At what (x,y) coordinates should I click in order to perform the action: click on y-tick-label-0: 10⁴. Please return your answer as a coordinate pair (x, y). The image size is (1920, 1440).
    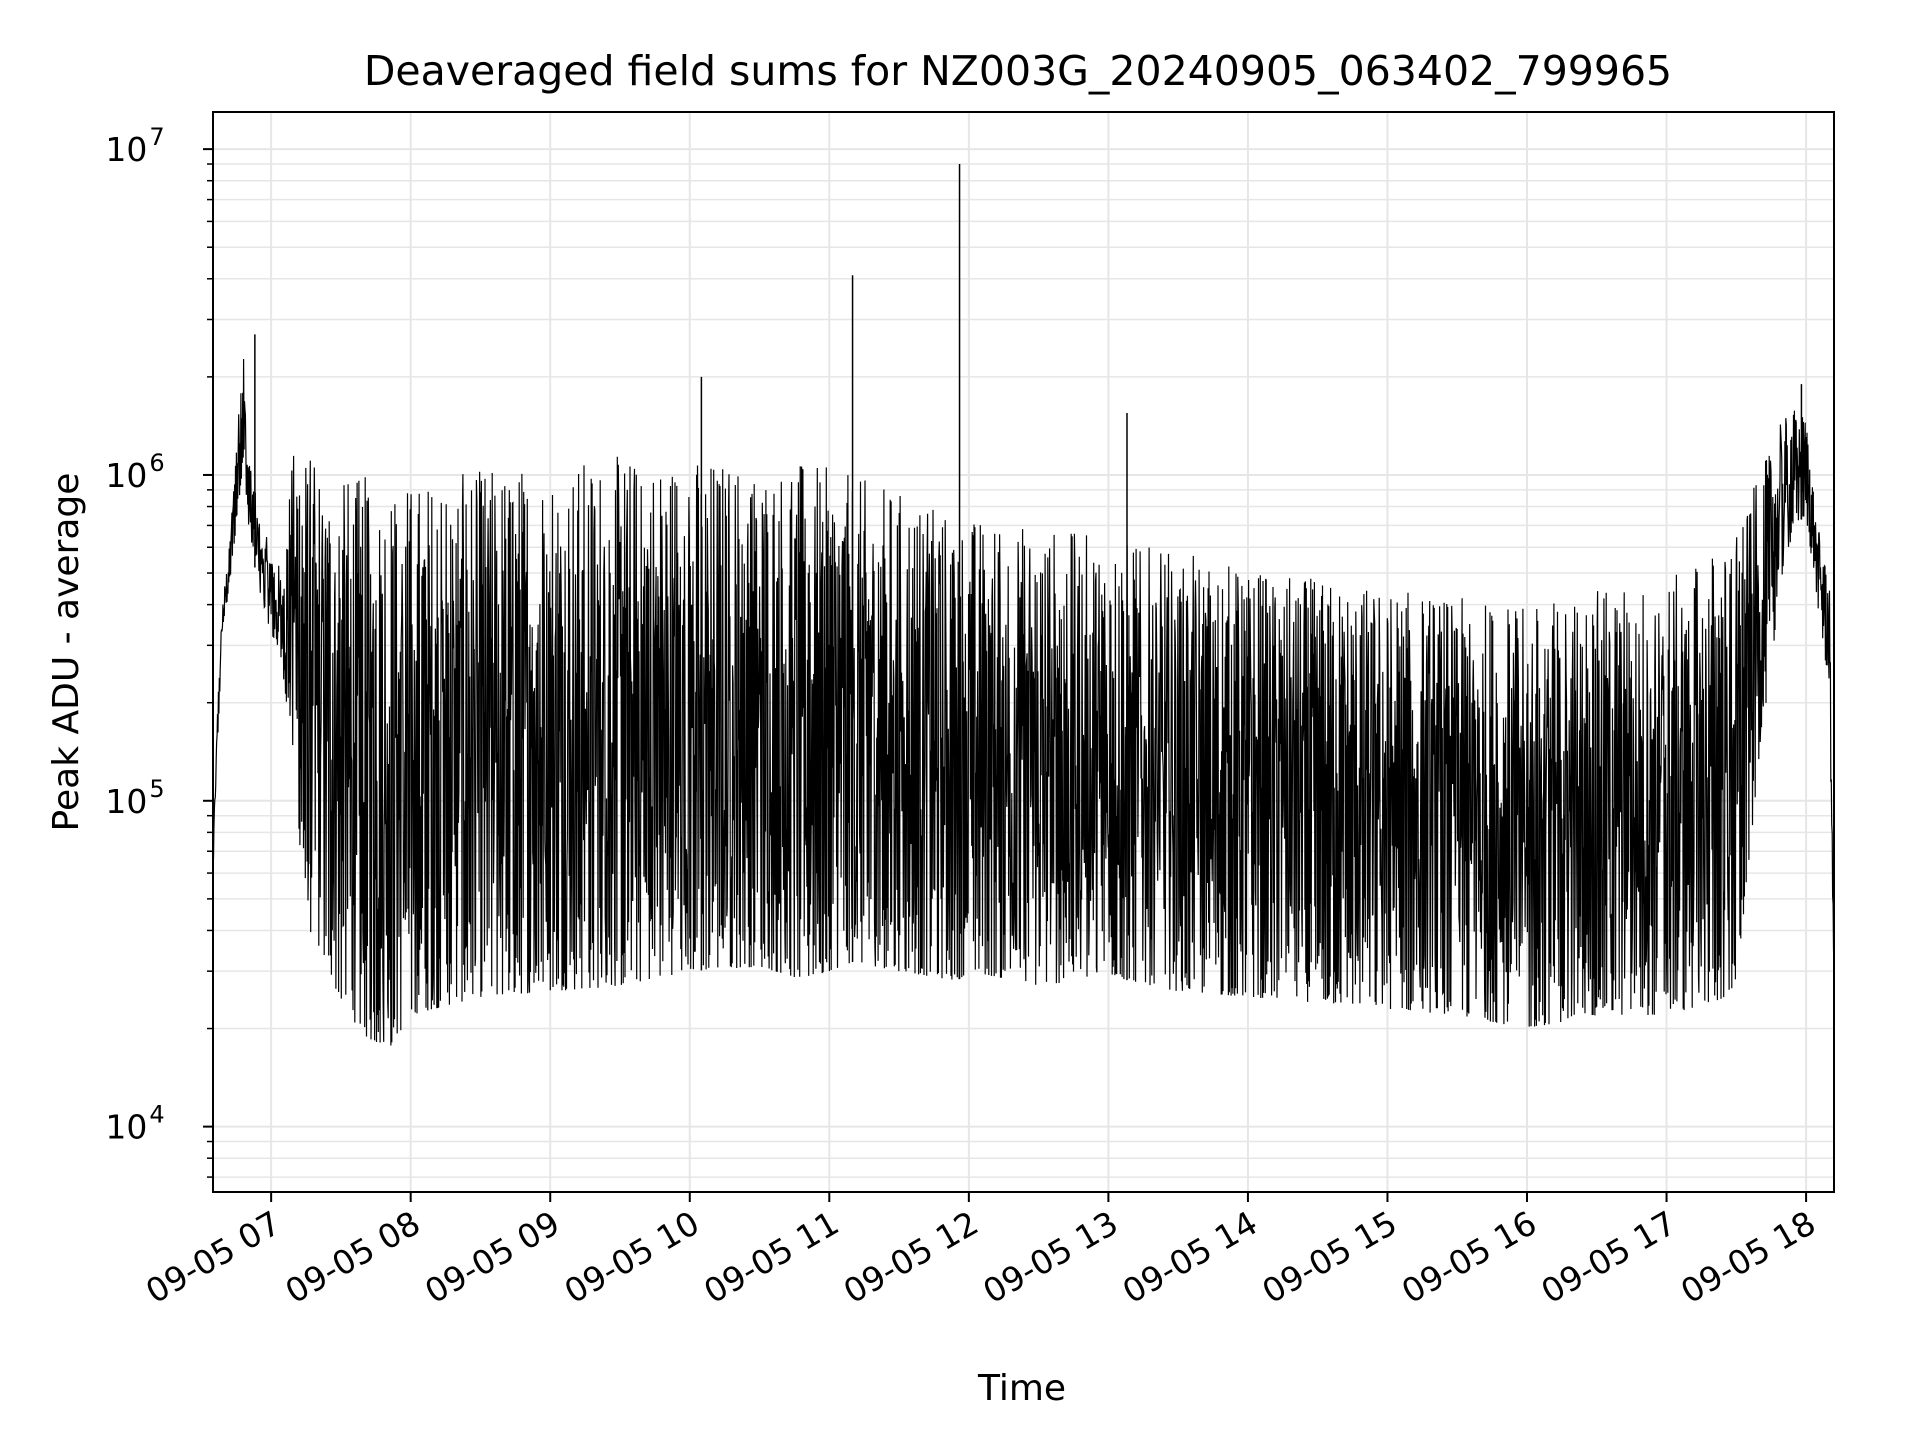
    Looking at the image, I should click on (134, 1124).